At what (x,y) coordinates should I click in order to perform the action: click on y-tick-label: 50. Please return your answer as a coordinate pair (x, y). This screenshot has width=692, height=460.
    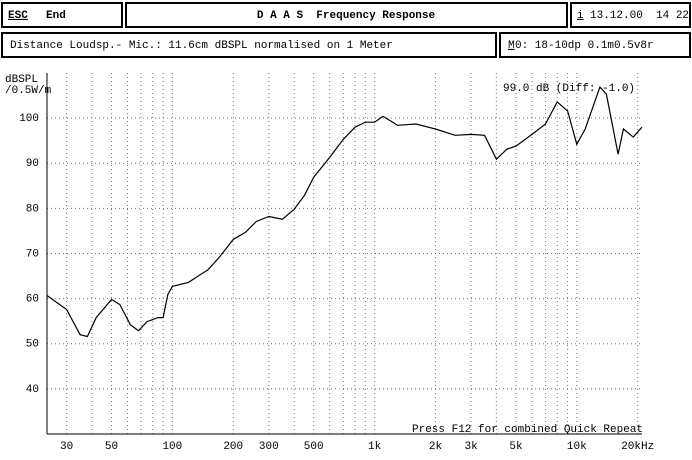
    Looking at the image, I should click on (32, 345).